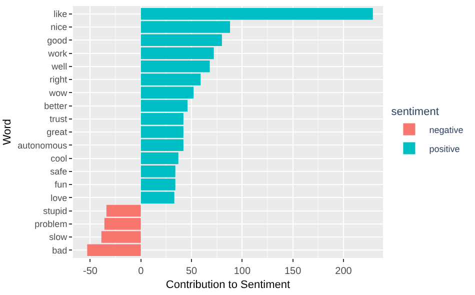  What do you see at coordinates (61, 185) in the screenshot?
I see `y-tick-label: fun` at bounding box center [61, 185].